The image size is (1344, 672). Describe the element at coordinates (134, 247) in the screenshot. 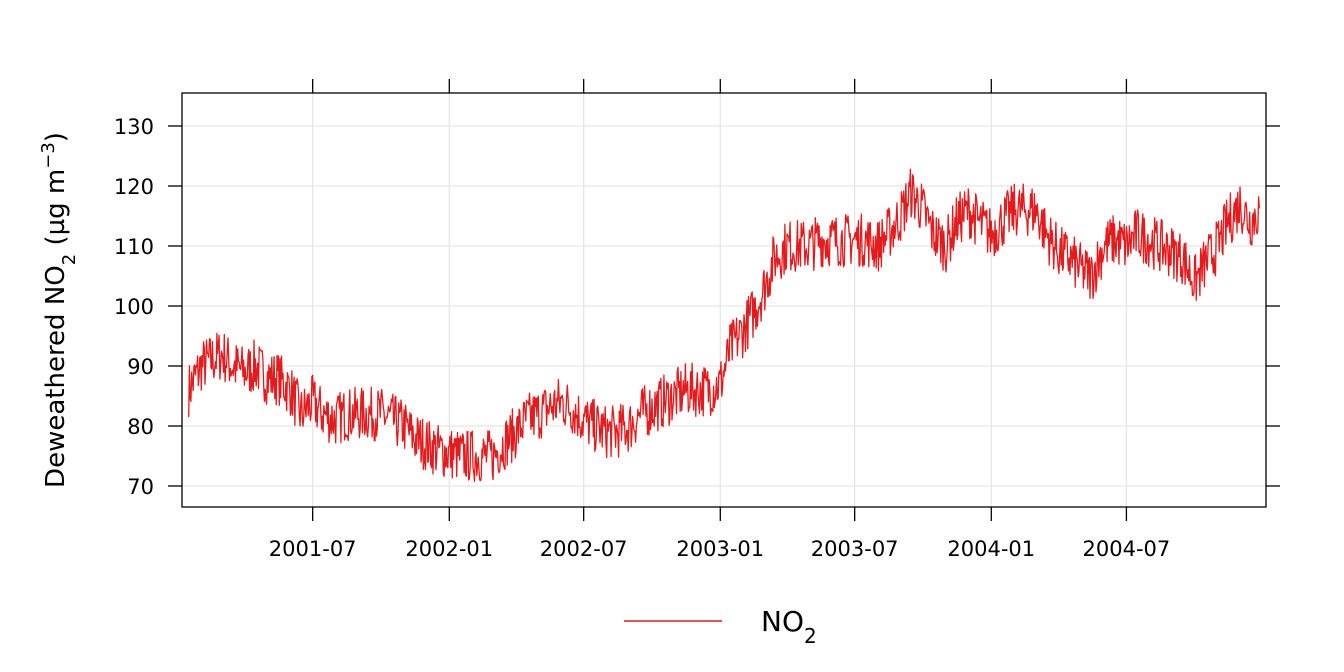

I see `y-tick-label: 110` at that location.